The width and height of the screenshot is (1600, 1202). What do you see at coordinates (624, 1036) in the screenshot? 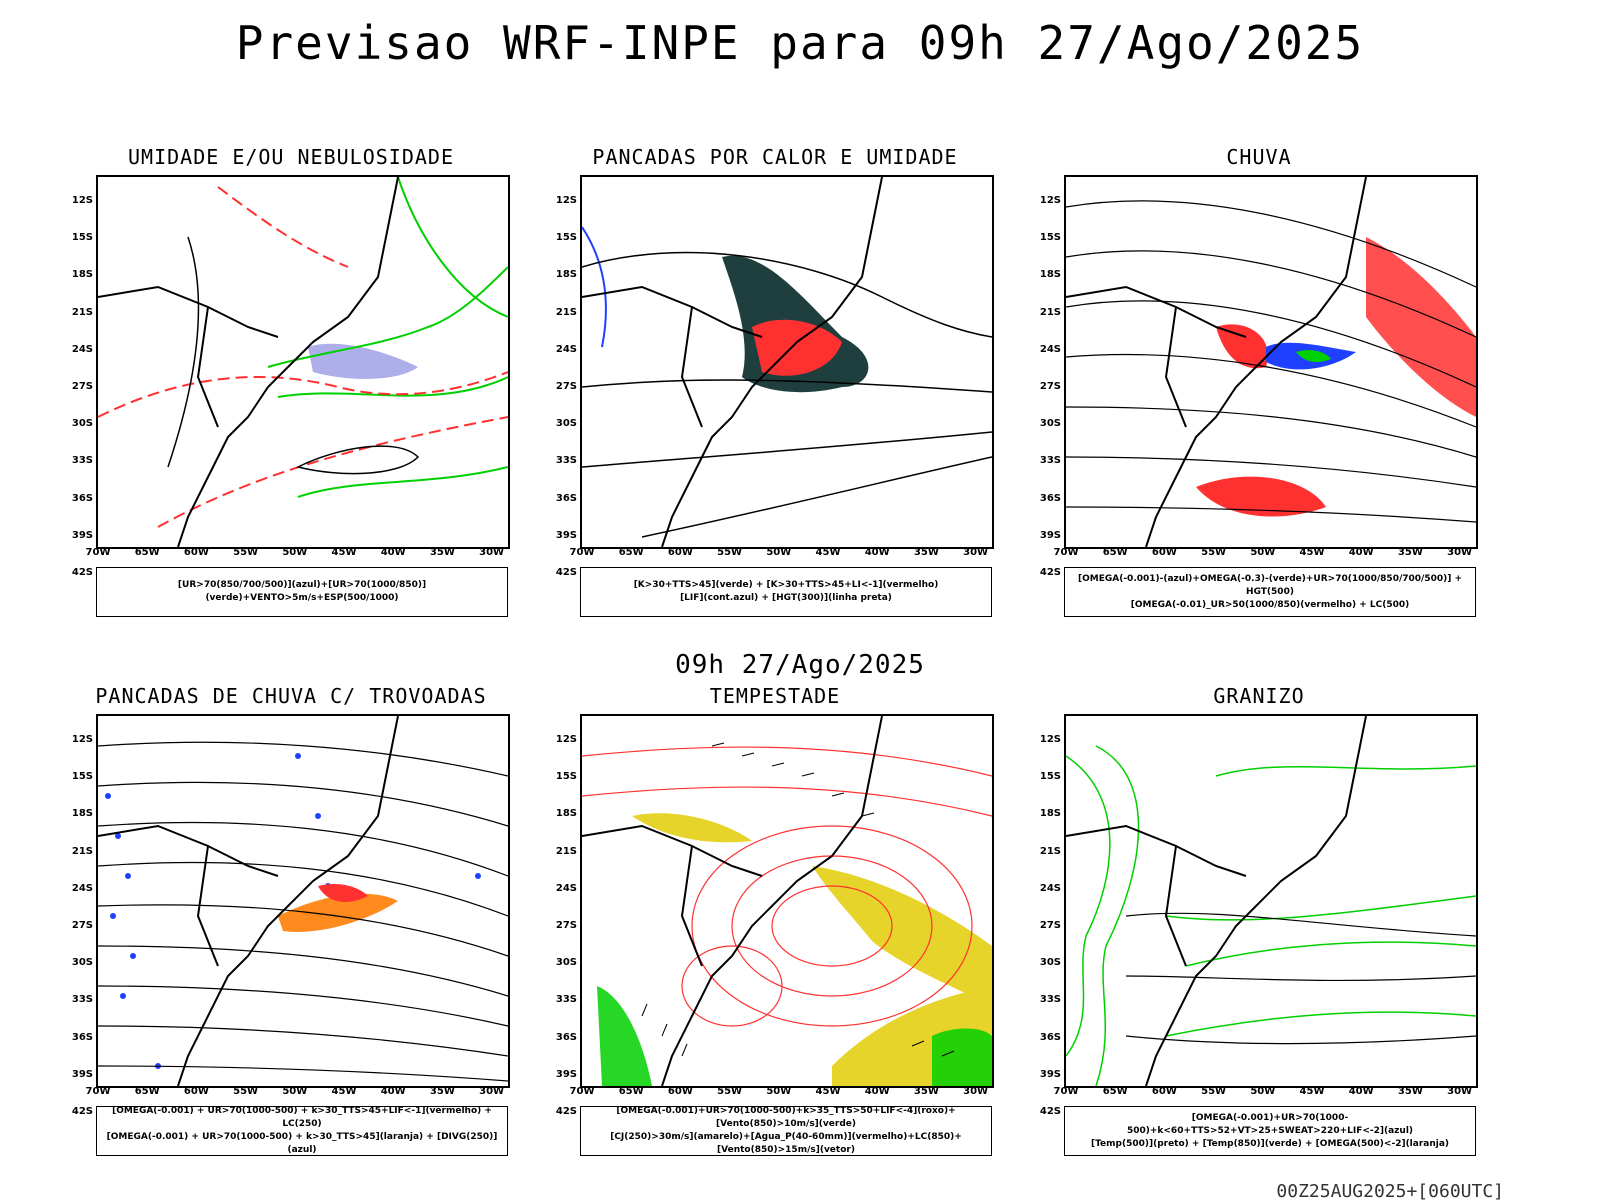
I see `wind-green-area` at bounding box center [624, 1036].